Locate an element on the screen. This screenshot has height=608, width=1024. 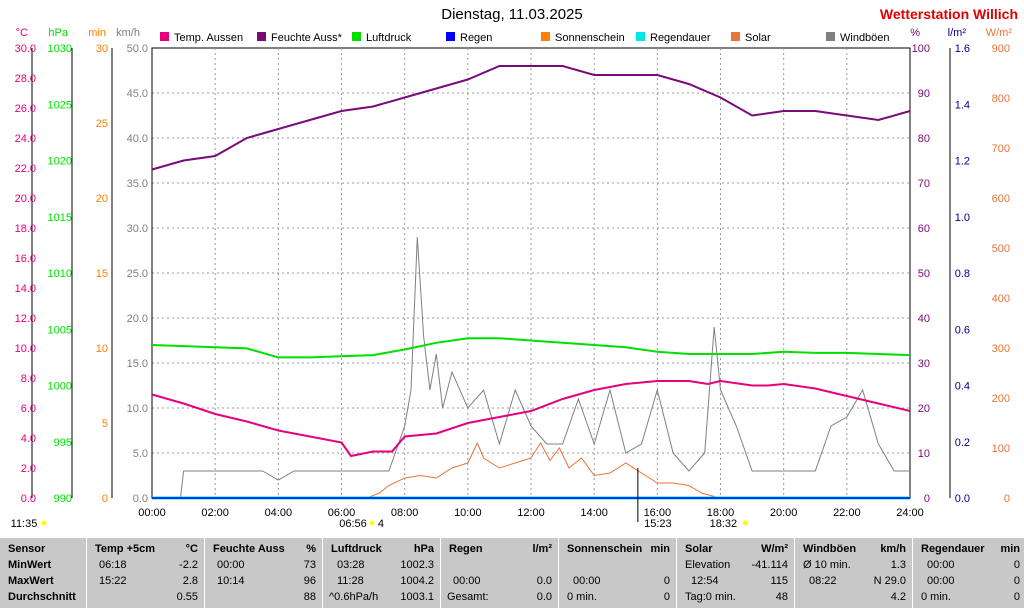
legend-swatch-sunshine is located at coordinates (545, 36).